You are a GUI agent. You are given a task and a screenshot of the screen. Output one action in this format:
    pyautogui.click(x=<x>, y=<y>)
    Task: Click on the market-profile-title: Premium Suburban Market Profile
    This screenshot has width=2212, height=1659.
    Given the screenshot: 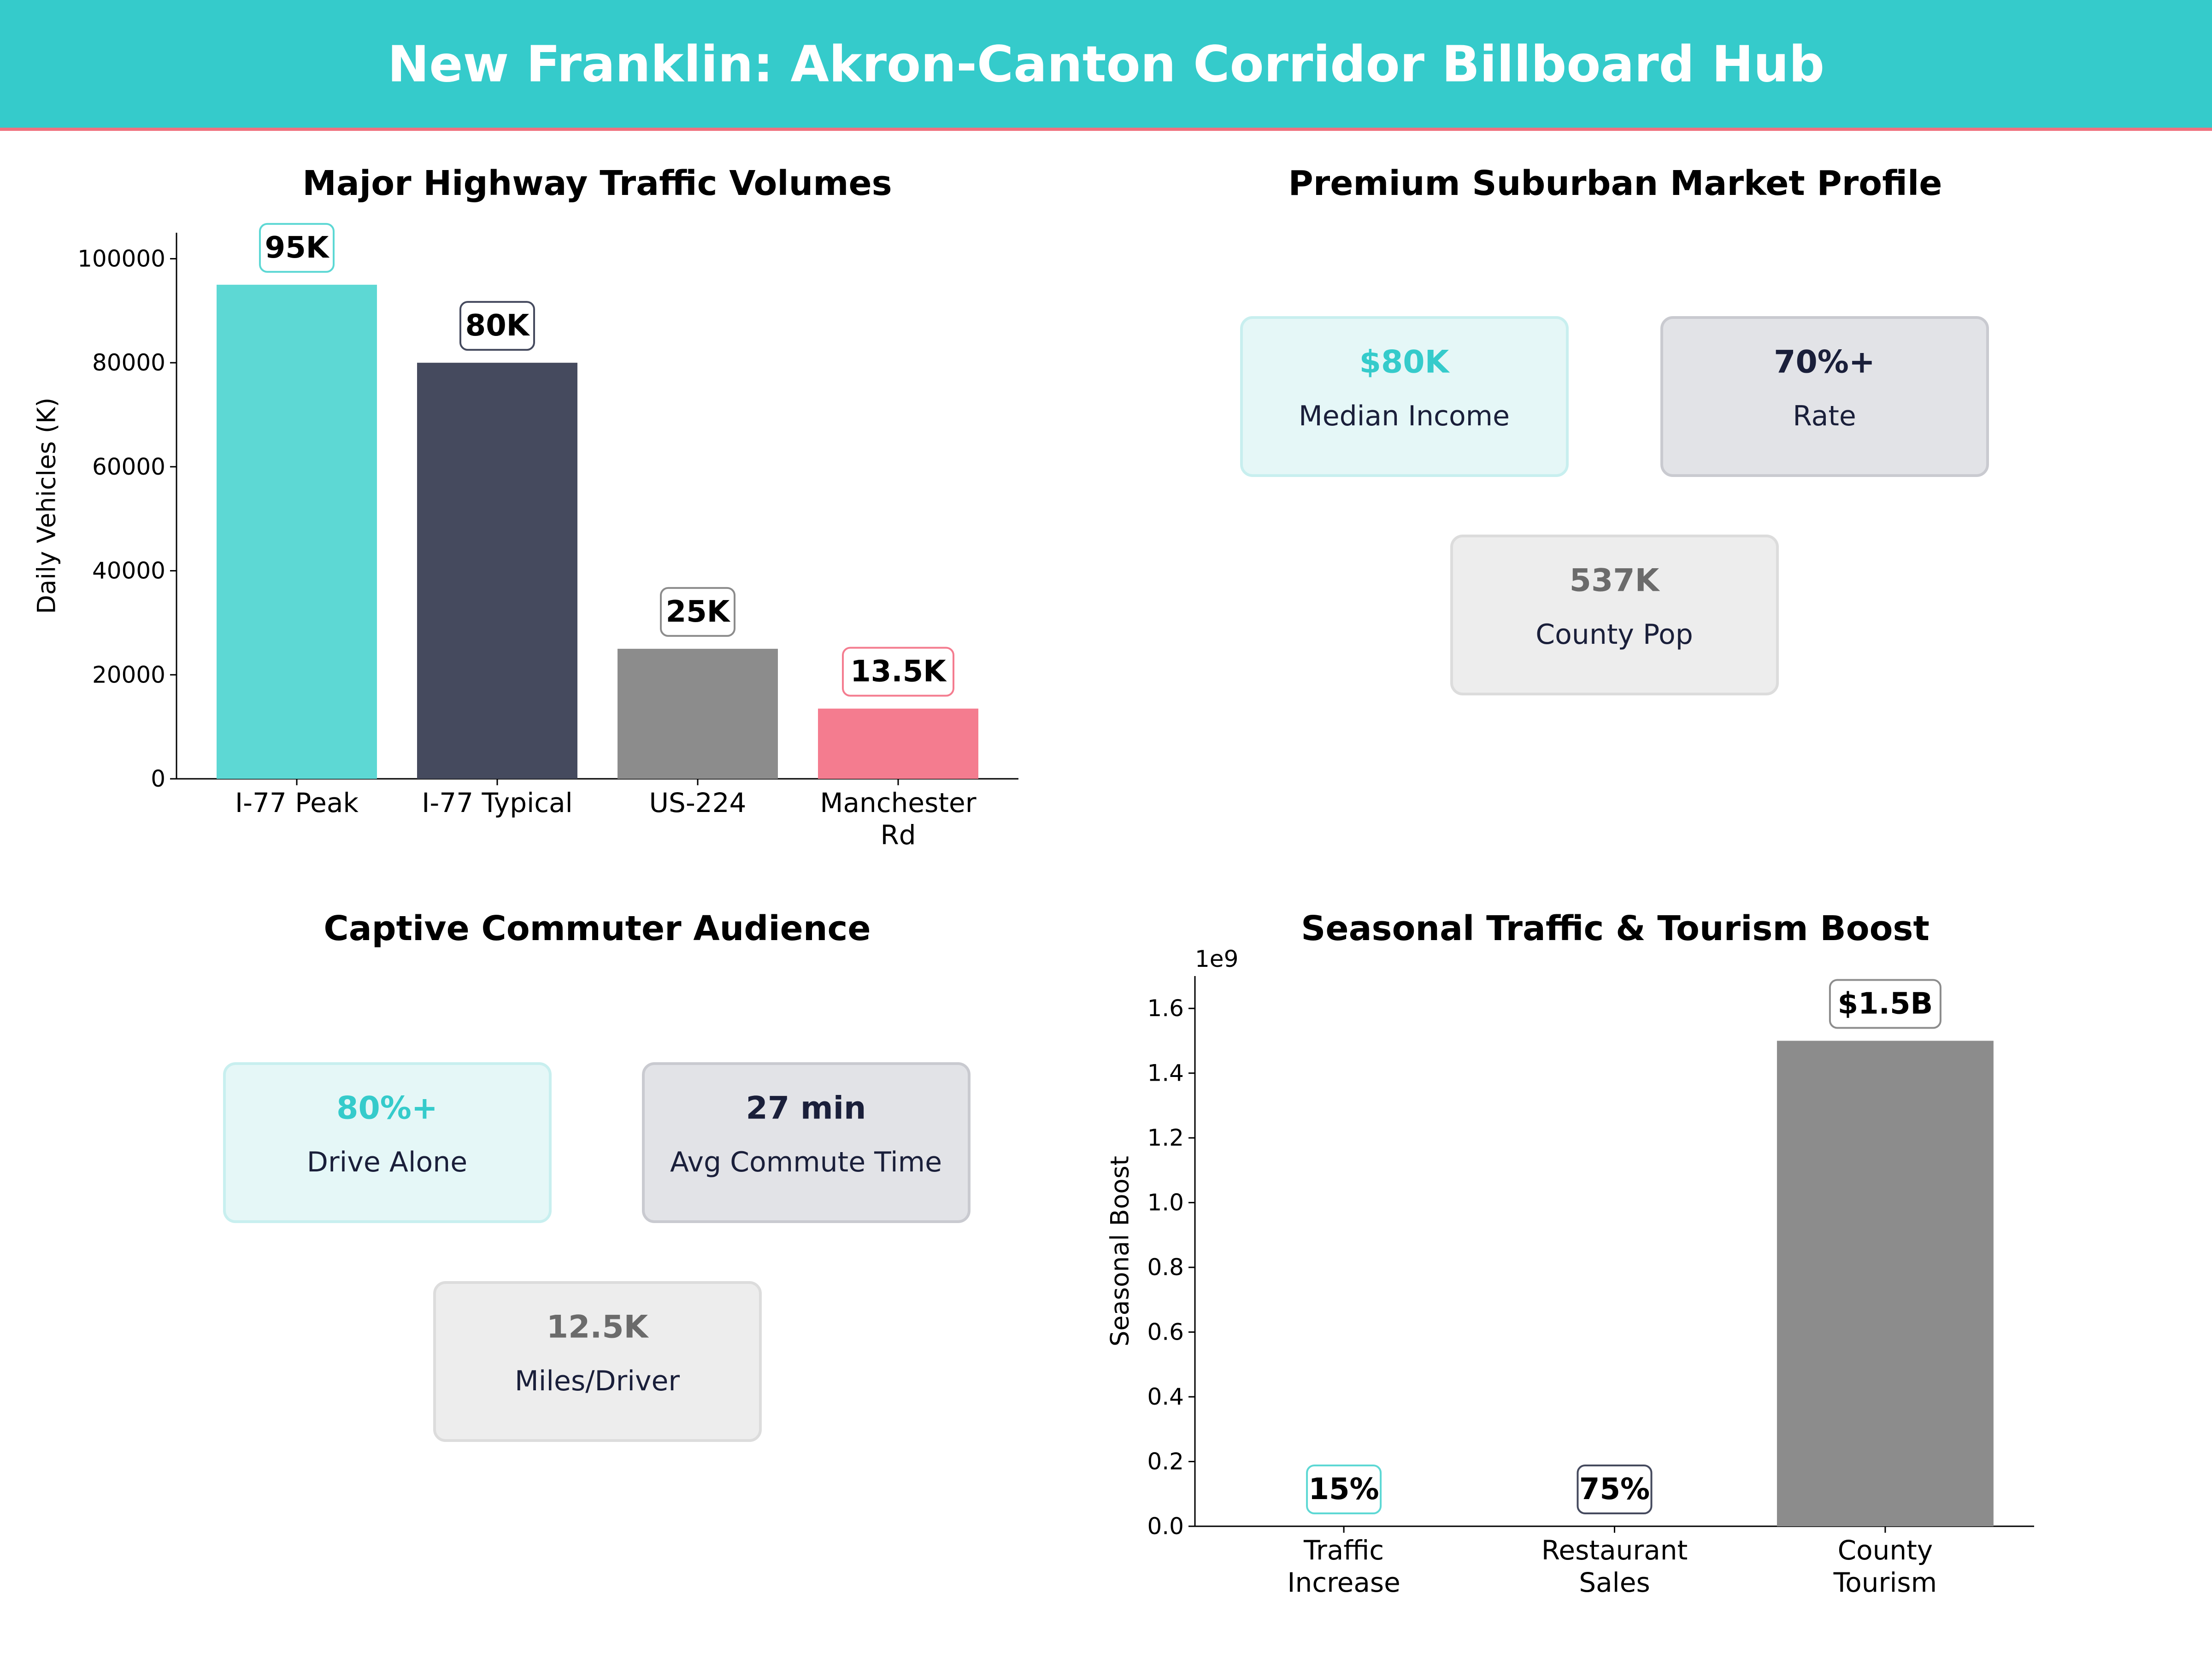 What is the action you would take?
    pyautogui.click(x=1615, y=183)
    